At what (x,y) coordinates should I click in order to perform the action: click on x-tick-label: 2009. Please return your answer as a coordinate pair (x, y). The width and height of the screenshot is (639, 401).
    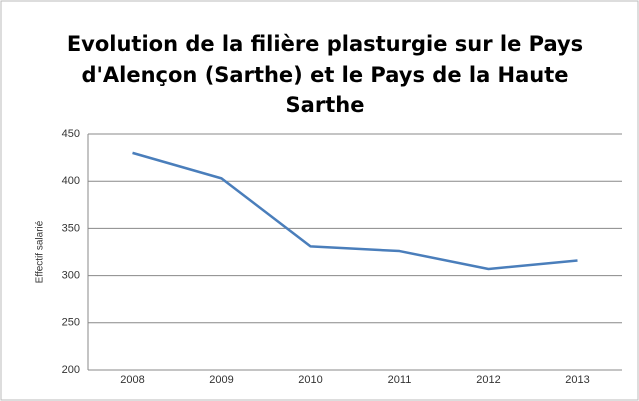
    Looking at the image, I should click on (221, 380).